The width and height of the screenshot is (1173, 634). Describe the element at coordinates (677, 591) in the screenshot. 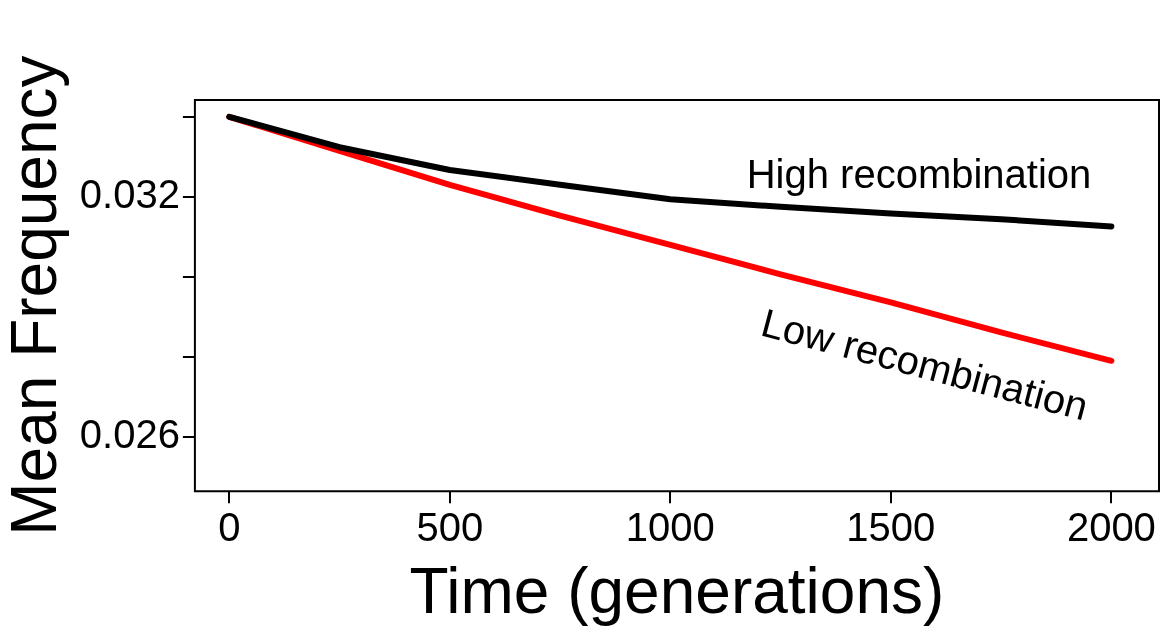

I see `x-axis-title: Time (generations)` at that location.